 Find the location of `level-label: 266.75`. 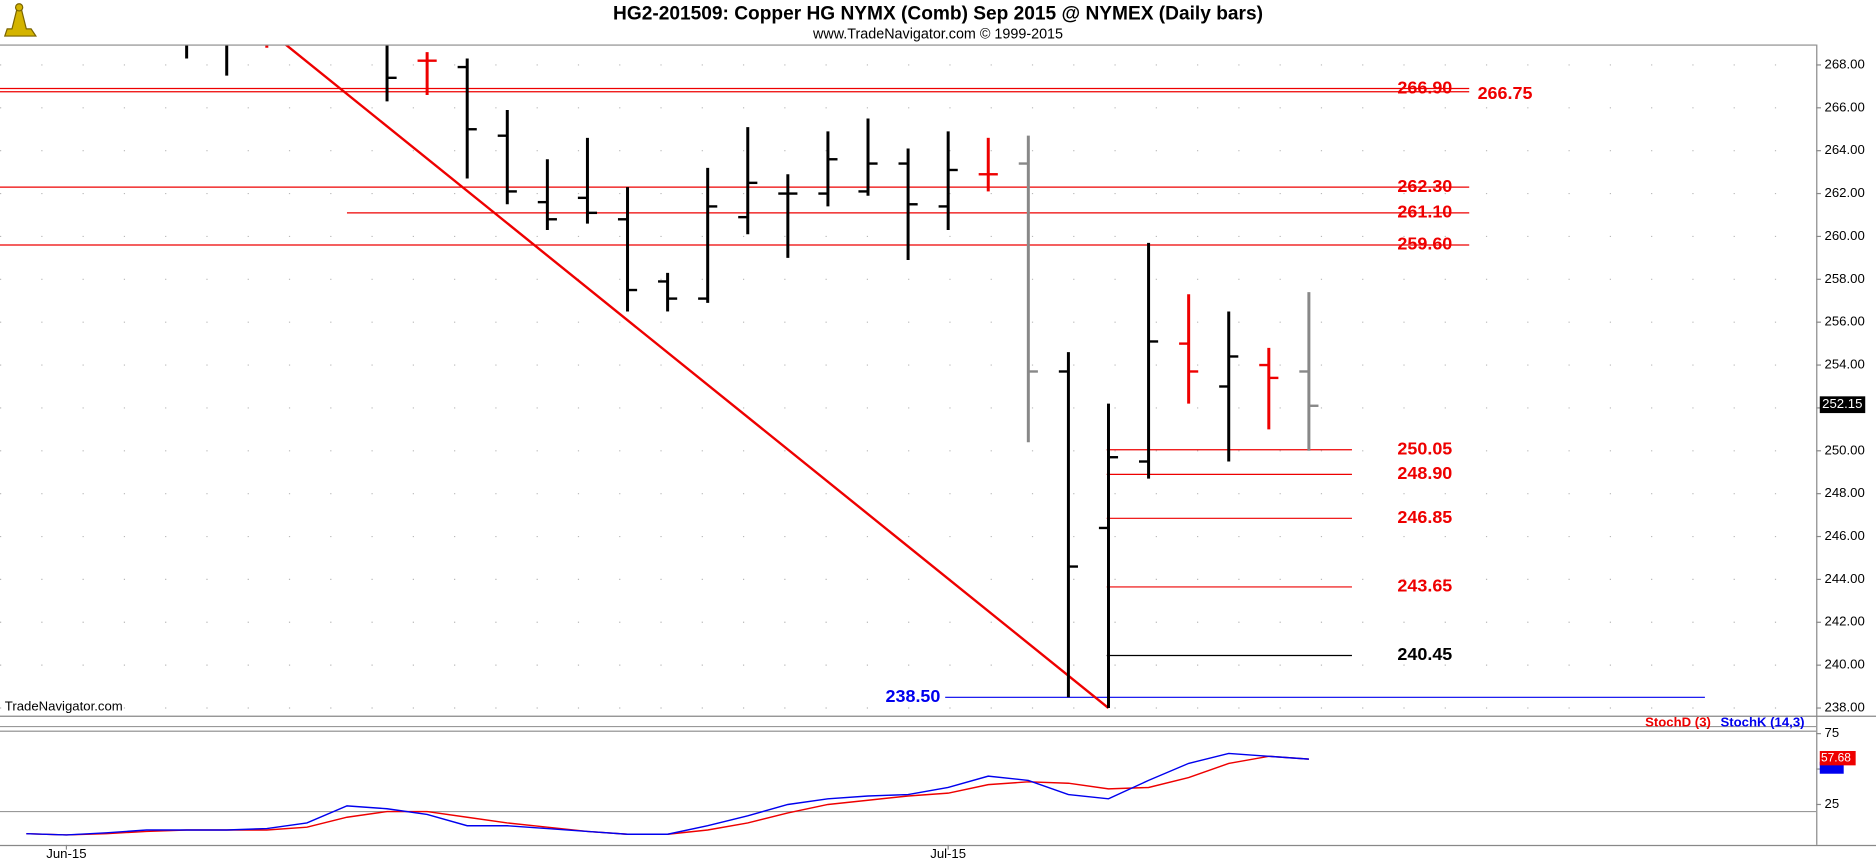

level-label: 266.75 is located at coordinates (1505, 93).